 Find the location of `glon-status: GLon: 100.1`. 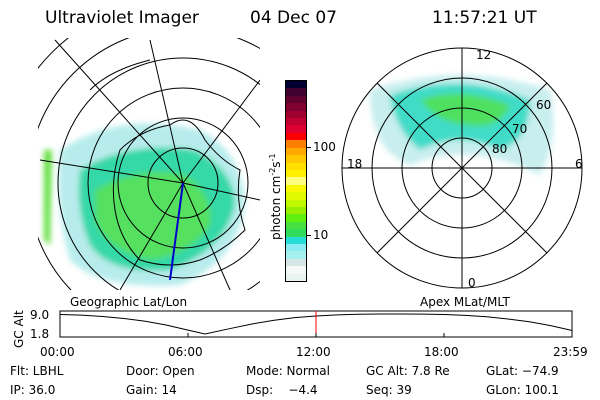

glon-status: GLon: 100.1 is located at coordinates (522, 390).